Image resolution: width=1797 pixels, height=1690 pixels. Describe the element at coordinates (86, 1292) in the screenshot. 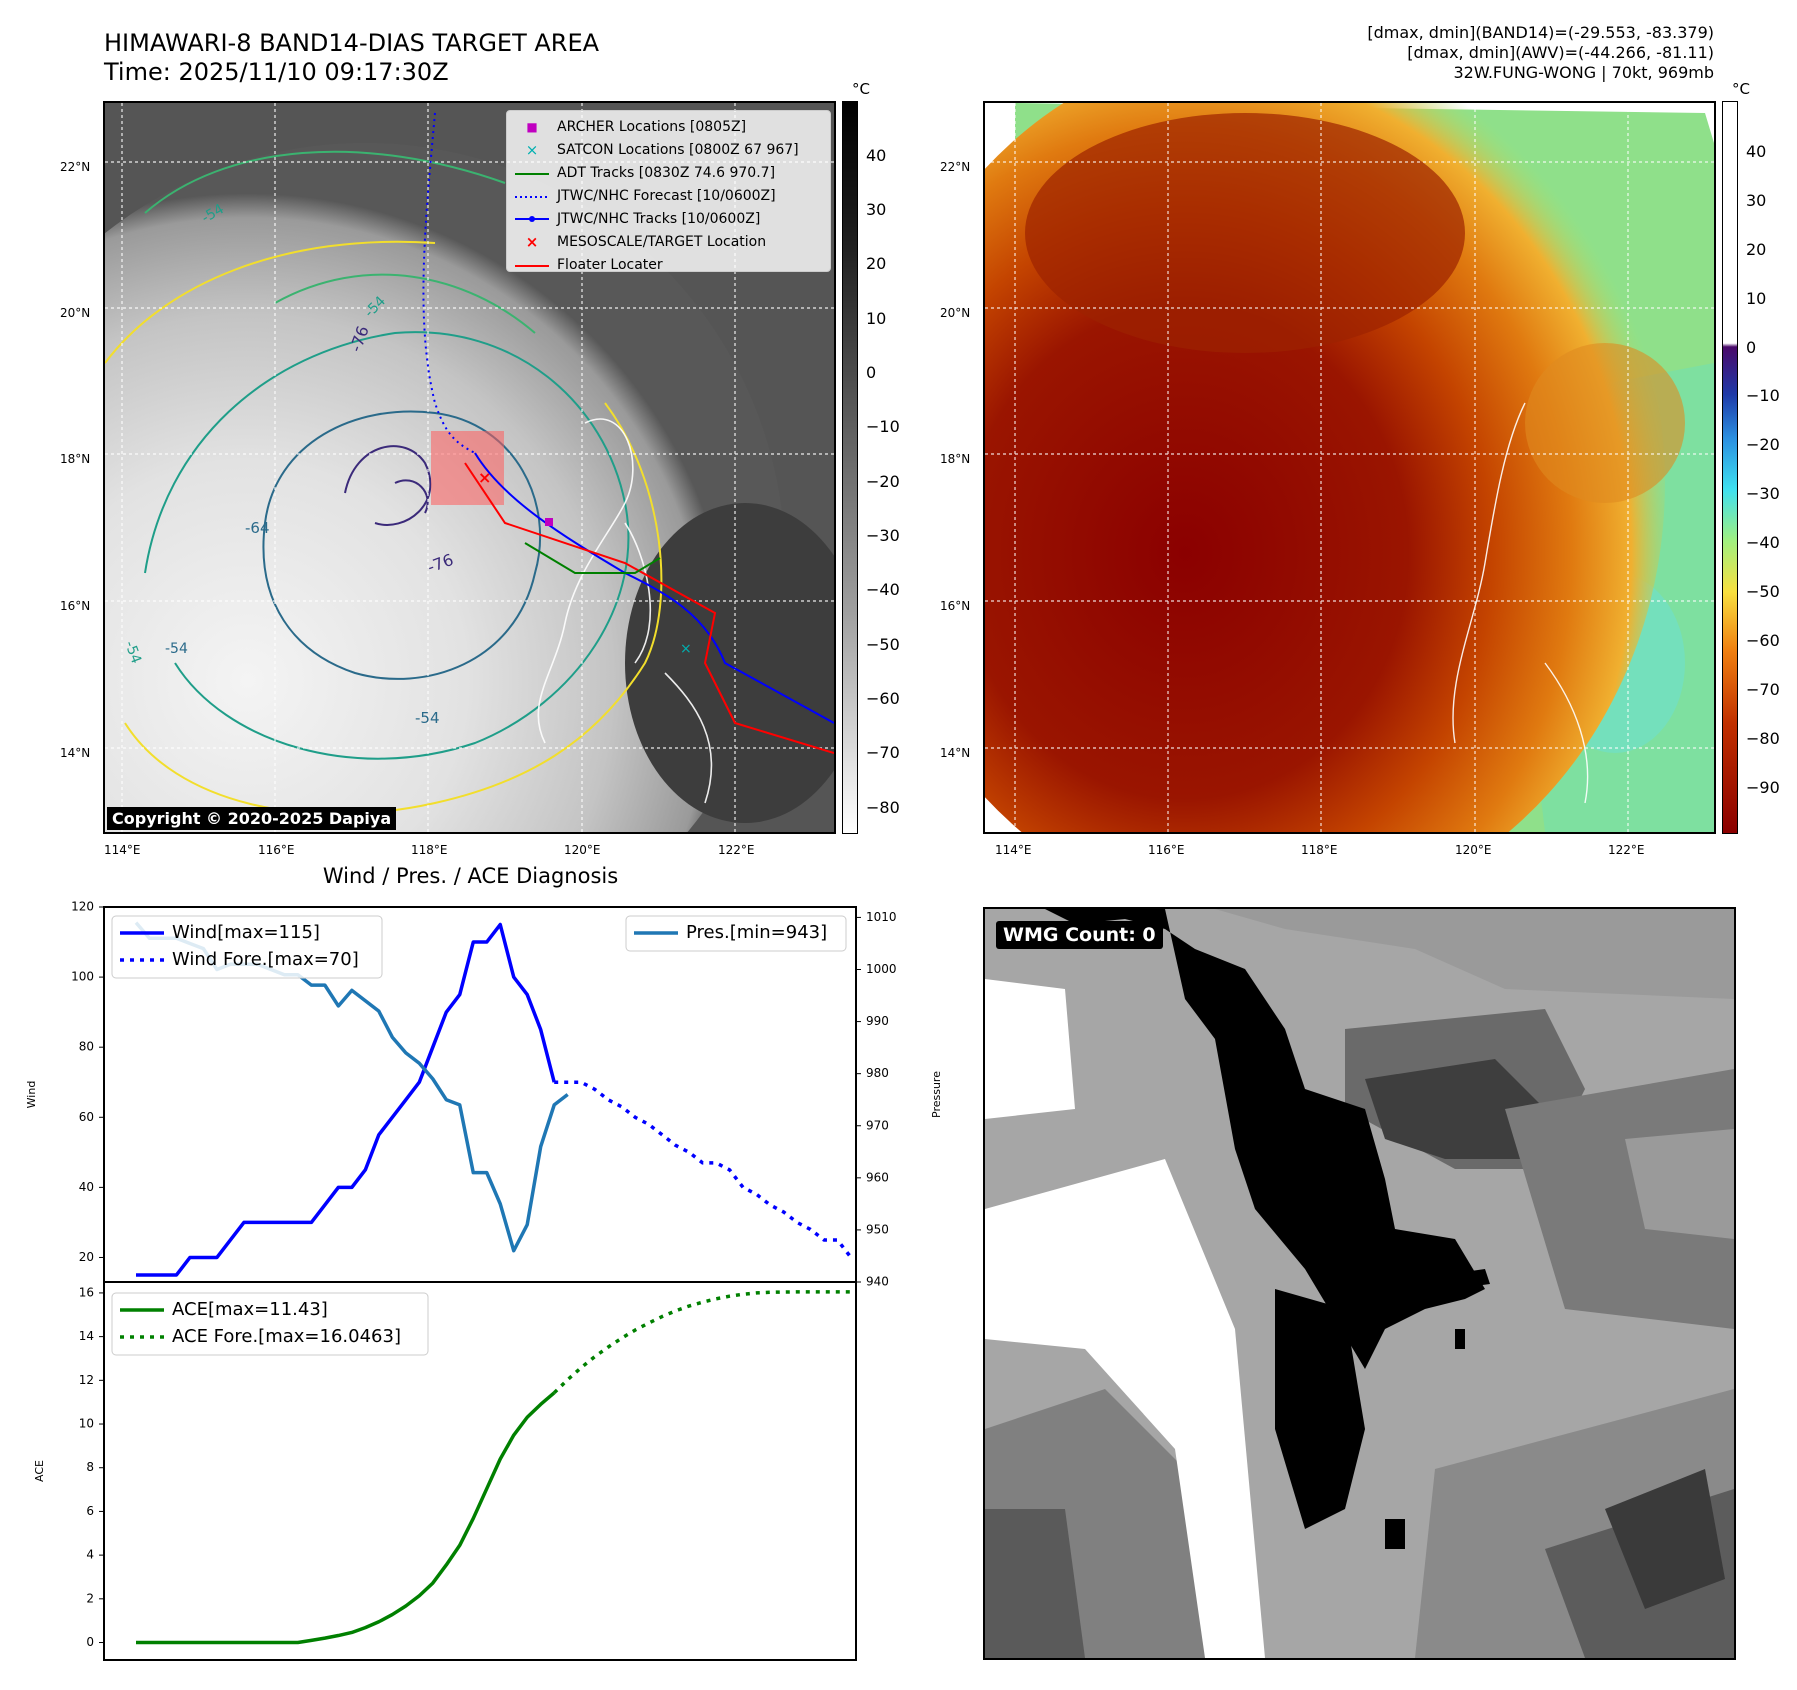

I see `ace-ytick-label: 16` at that location.